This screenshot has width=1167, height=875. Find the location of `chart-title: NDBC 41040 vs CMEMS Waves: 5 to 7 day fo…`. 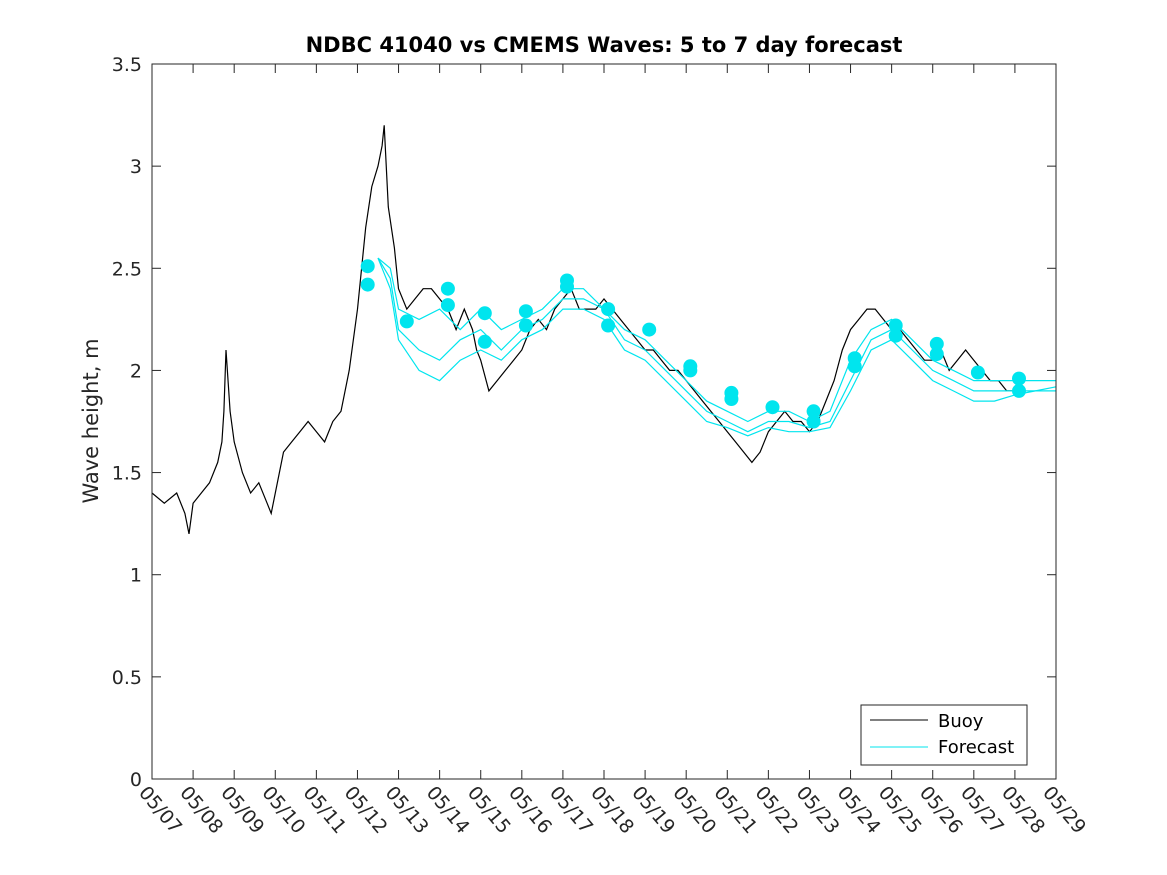

chart-title: NDBC 41040 vs CMEMS Waves: 5 to 7 day fo… is located at coordinates (604, 45).